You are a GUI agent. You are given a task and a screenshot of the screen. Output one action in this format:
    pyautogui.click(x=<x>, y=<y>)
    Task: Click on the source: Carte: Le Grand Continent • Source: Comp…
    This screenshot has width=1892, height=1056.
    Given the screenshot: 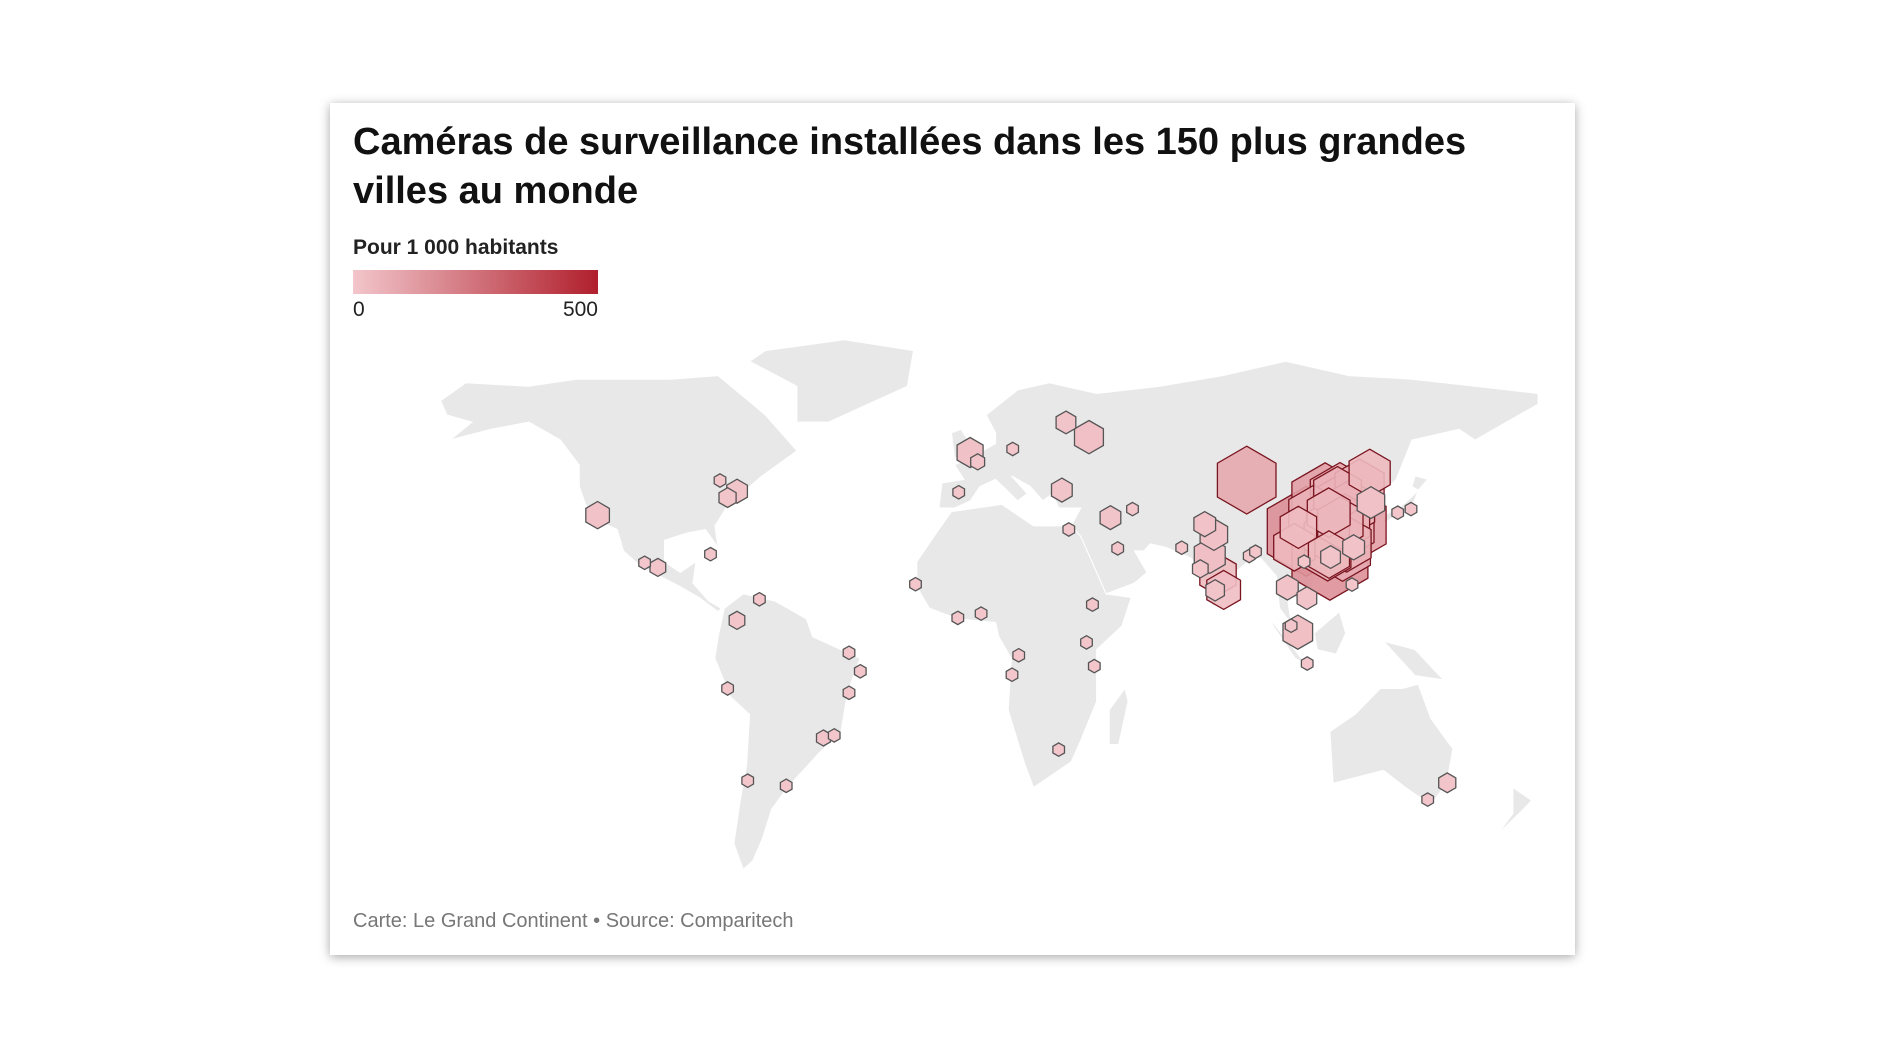 What is the action you would take?
    pyautogui.click(x=573, y=921)
    